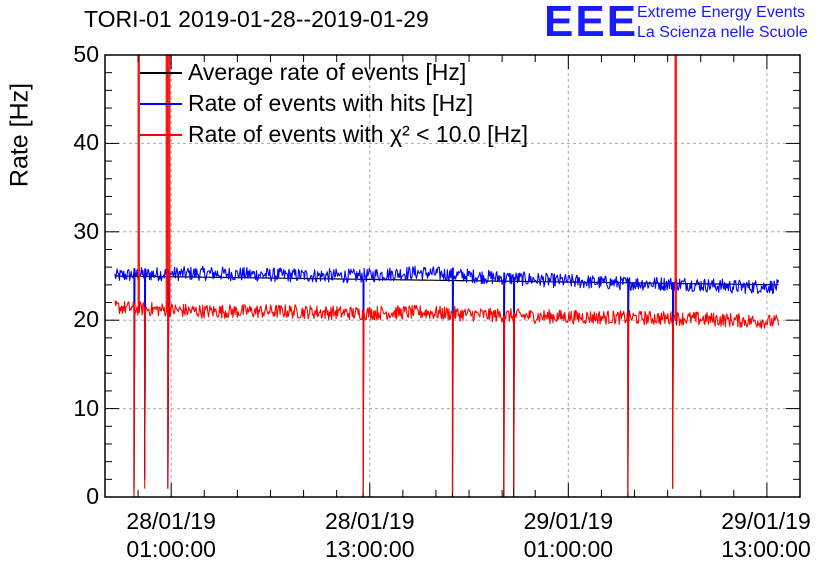 The width and height of the screenshot is (836, 572). I want to click on legend-label-hits: Rate of events with hits [Hz], so click(331, 103).